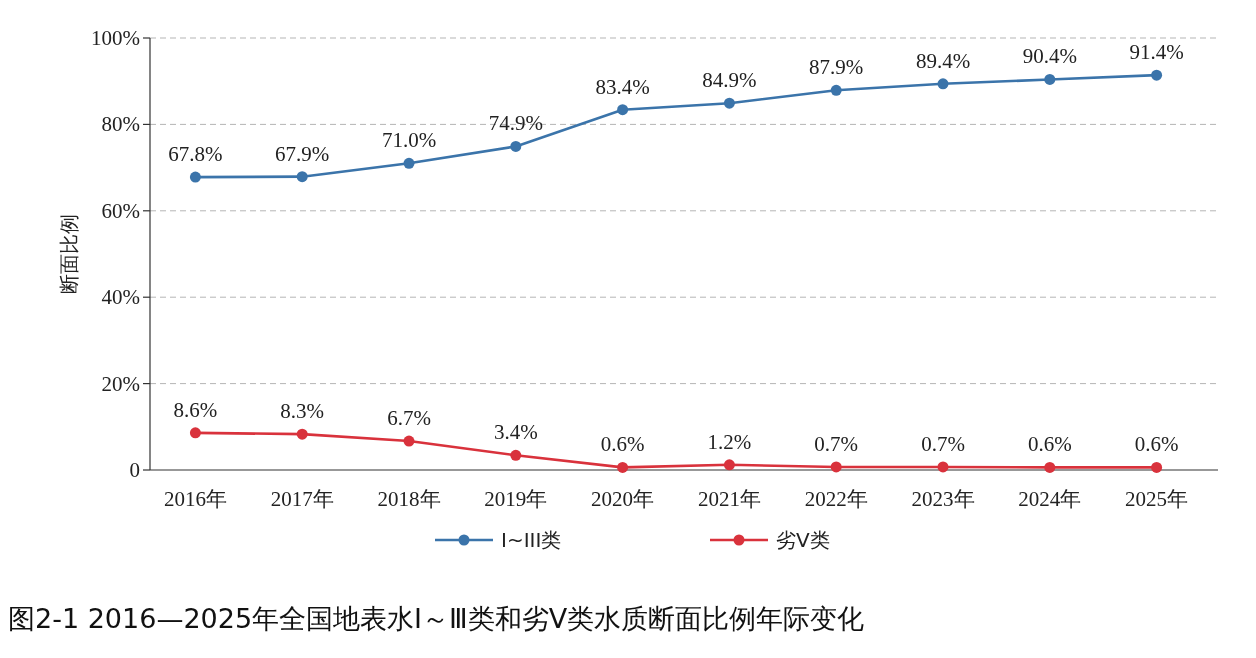  Describe the element at coordinates (1156, 52) in the screenshot. I see `data-label: 91.4%` at that location.